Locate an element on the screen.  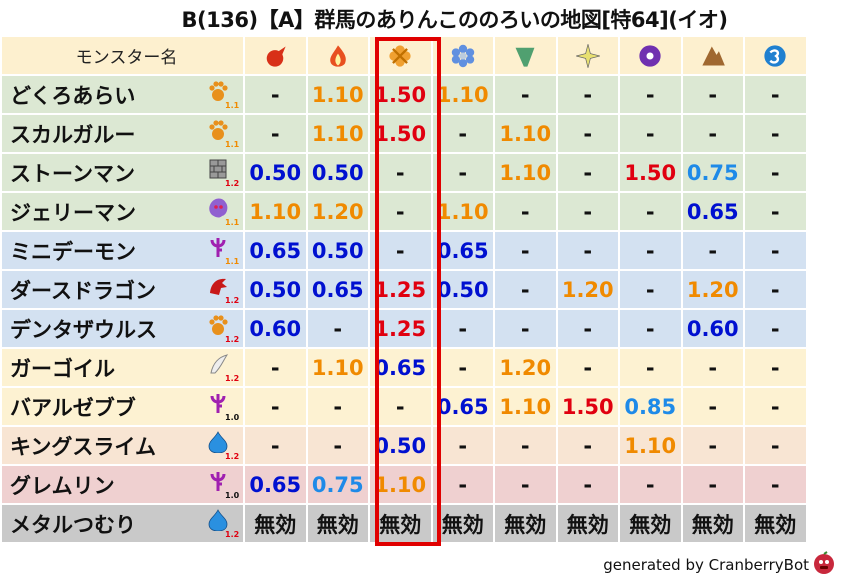
monster-name-header: モンスター名 is located at coordinates (122, 55).